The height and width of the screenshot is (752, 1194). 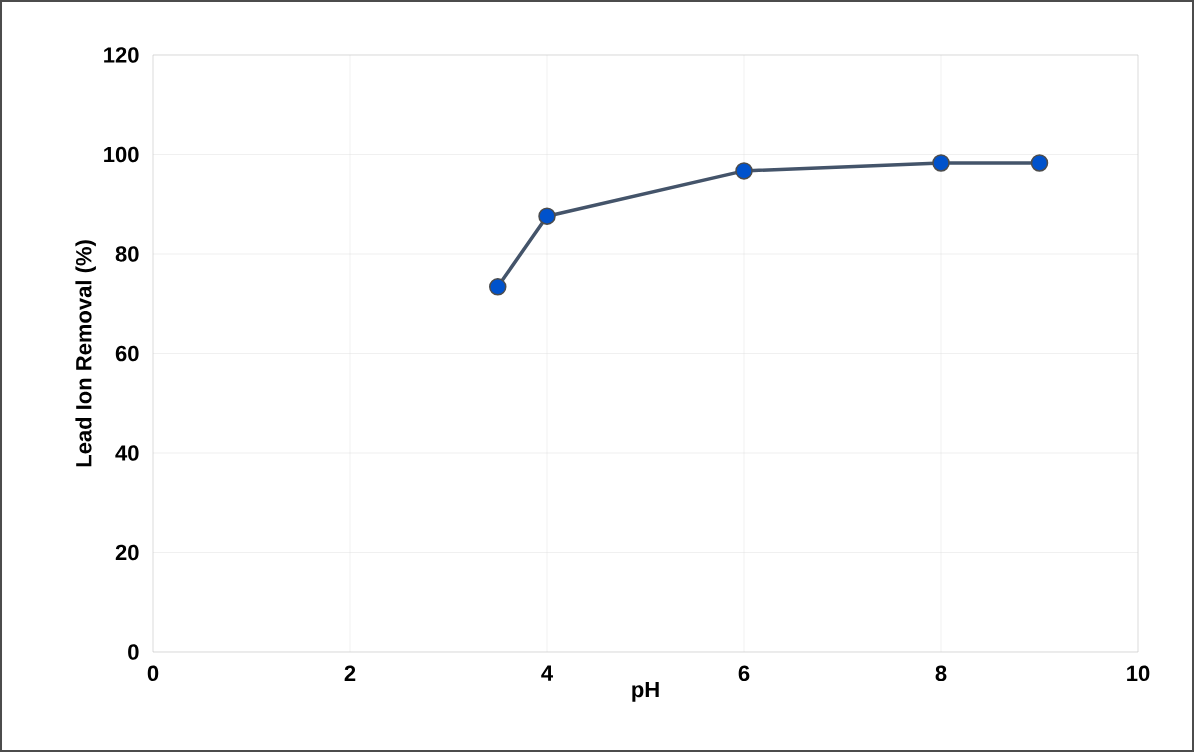 I want to click on x-tick-label: 6, so click(x=744, y=673).